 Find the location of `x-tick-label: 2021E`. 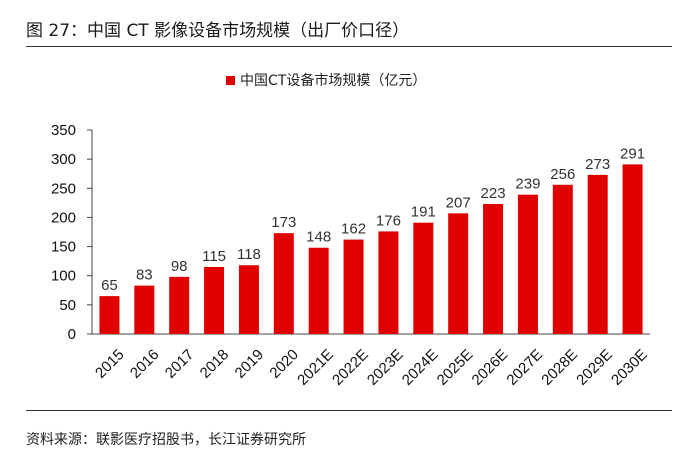

x-tick-label: 2021E is located at coordinates (315, 367).